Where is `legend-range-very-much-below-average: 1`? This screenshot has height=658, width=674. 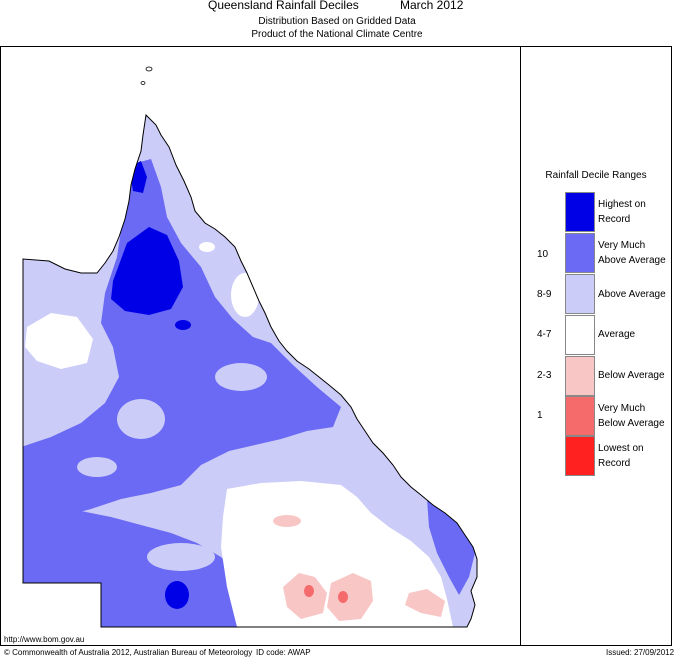 legend-range-very-much-below-average: 1 is located at coordinates (540, 415).